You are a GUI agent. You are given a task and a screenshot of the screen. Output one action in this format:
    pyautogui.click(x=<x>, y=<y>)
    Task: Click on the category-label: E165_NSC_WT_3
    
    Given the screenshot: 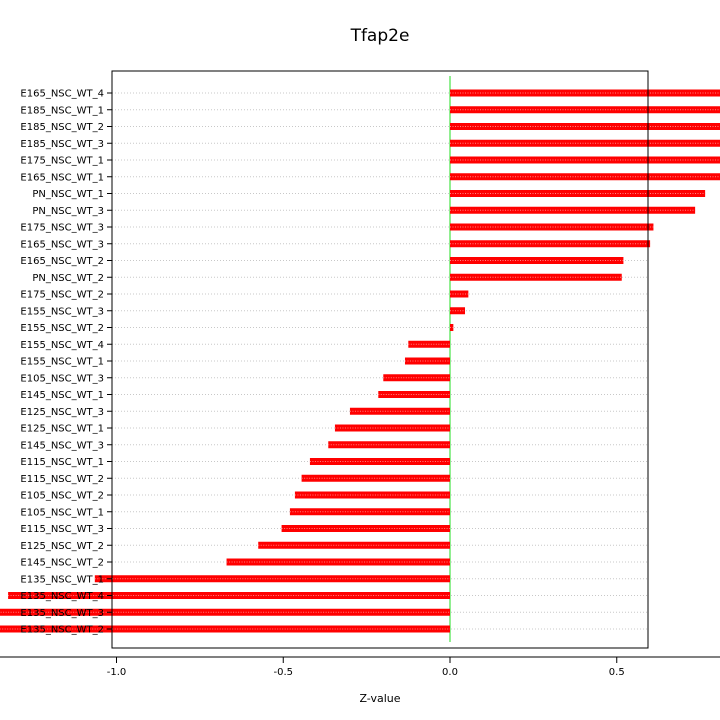 What is the action you would take?
    pyautogui.click(x=62, y=244)
    